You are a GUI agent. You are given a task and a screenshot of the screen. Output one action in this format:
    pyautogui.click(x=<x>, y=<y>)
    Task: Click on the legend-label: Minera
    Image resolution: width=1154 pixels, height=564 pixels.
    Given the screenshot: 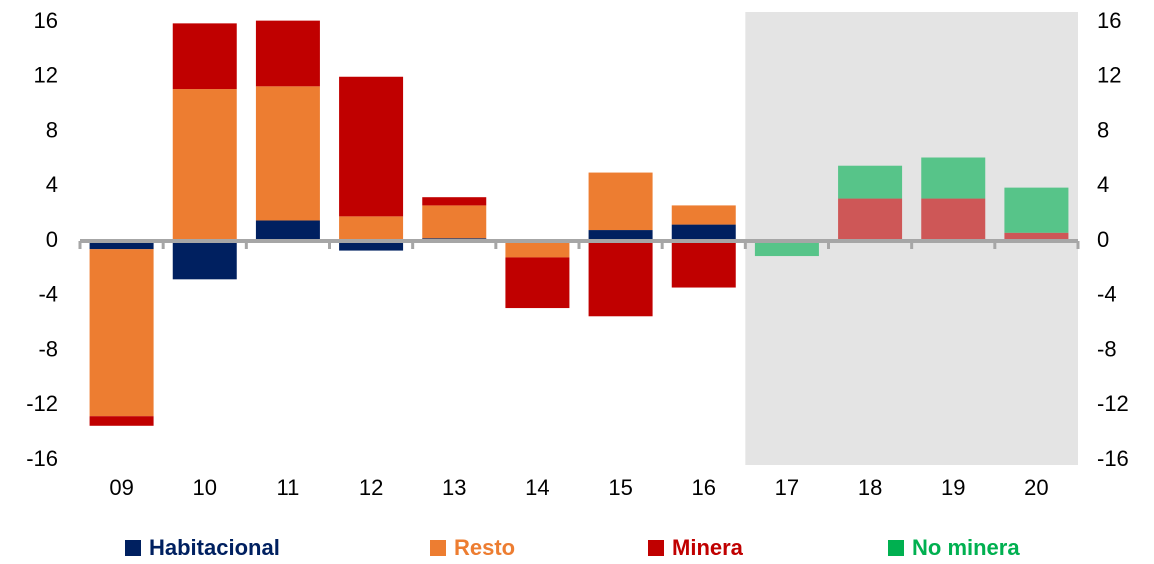 What is the action you would take?
    pyautogui.click(x=708, y=547)
    